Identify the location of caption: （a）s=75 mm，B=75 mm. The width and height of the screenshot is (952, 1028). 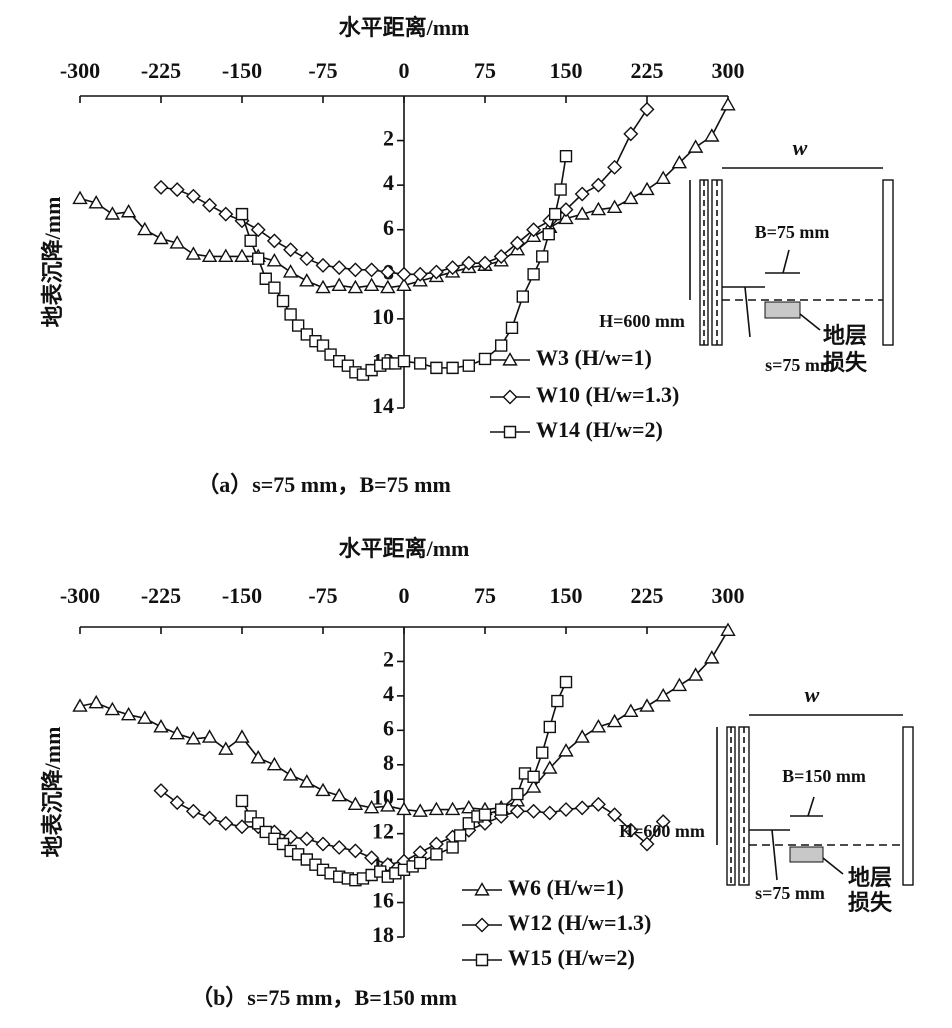
(324, 484).